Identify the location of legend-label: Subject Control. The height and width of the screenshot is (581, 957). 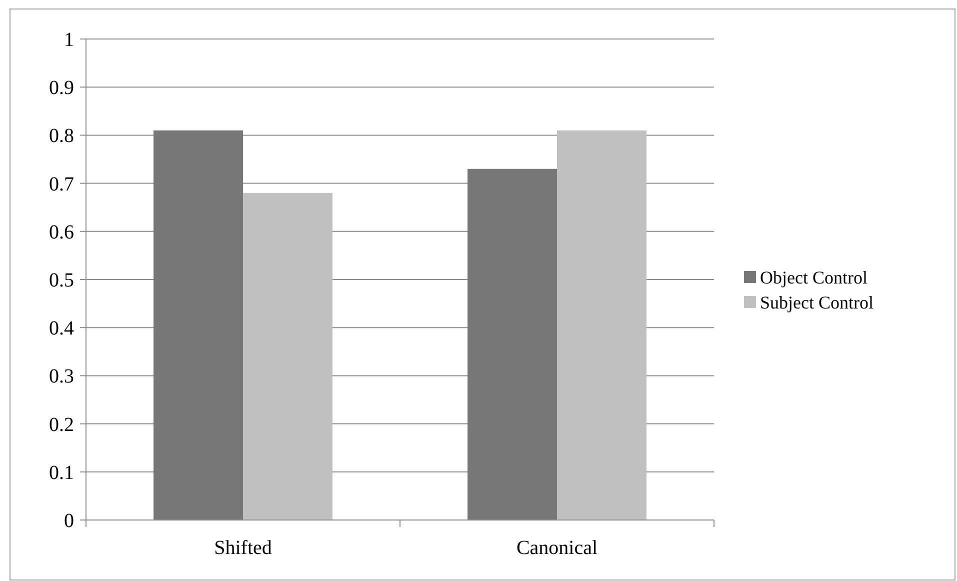
(817, 302).